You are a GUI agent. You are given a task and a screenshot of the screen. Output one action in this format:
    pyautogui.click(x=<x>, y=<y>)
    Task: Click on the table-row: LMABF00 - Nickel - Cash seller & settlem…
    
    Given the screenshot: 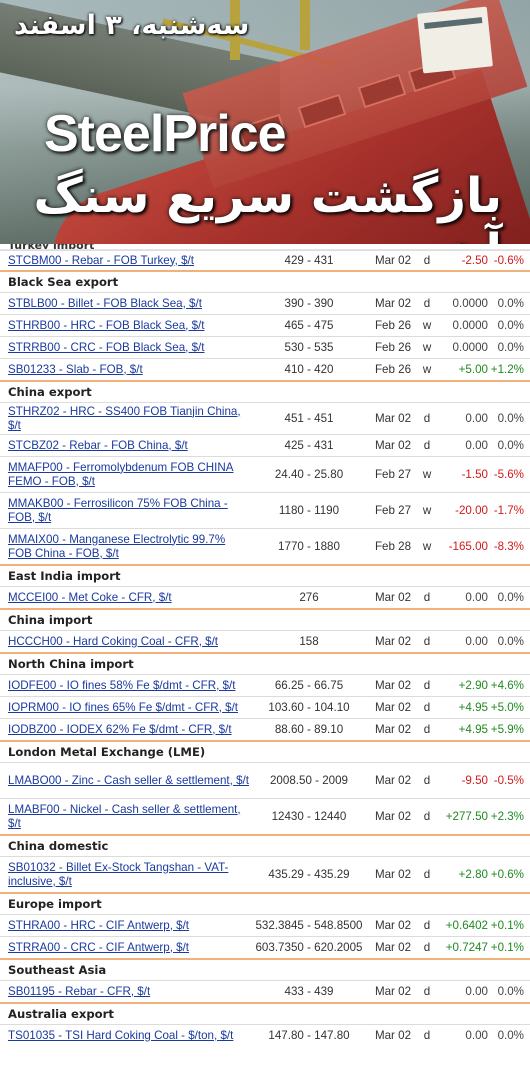 What is the action you would take?
    pyautogui.click(x=265, y=816)
    